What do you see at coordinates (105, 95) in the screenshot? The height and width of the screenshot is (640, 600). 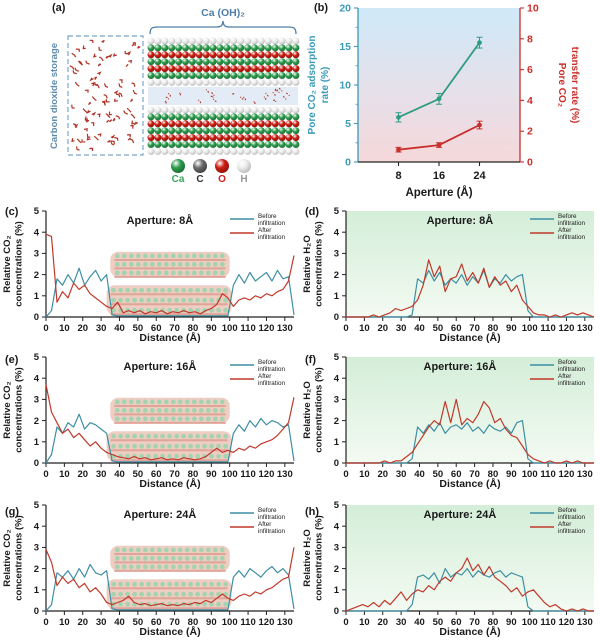 I see `co2-storage-box` at bounding box center [105, 95].